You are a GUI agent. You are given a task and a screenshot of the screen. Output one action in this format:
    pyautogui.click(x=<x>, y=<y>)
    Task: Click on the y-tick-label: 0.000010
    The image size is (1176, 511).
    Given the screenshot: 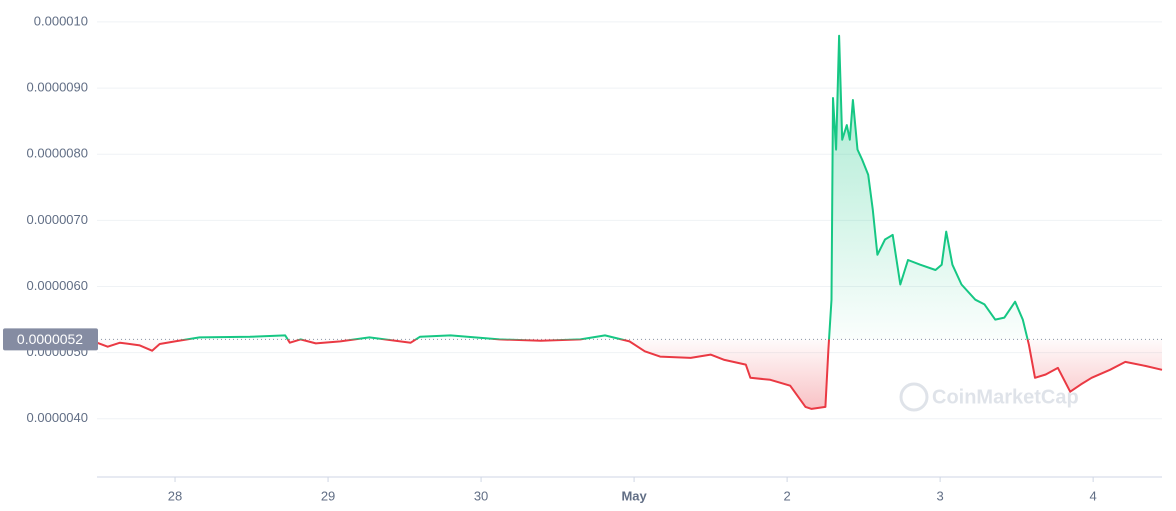 What is the action you would take?
    pyautogui.click(x=61, y=20)
    